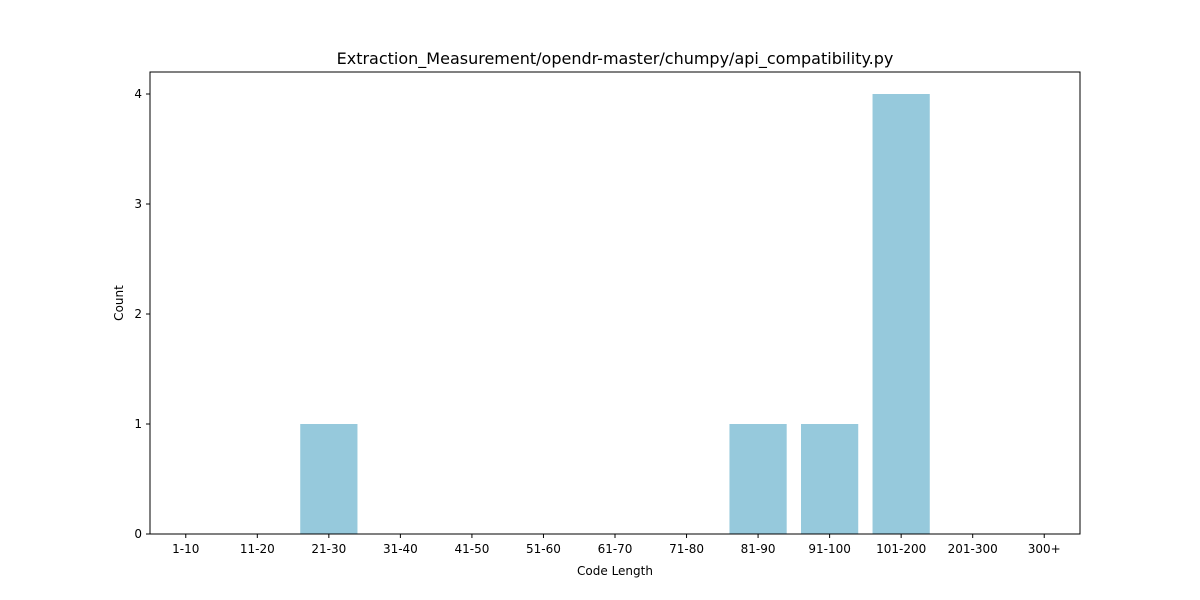 Image resolution: width=1200 pixels, height=600 pixels. I want to click on x-tick-label: 51-60, so click(543, 549).